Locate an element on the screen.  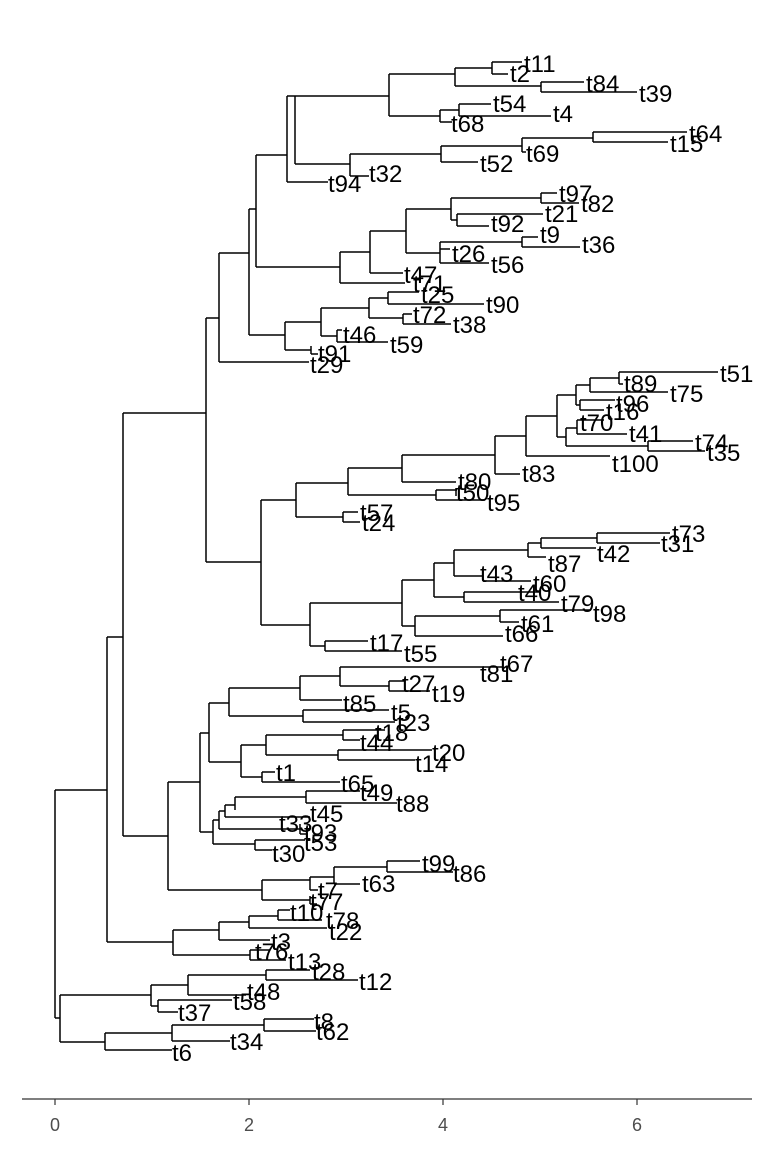
tip-label: t69 is located at coordinates (542, 154).